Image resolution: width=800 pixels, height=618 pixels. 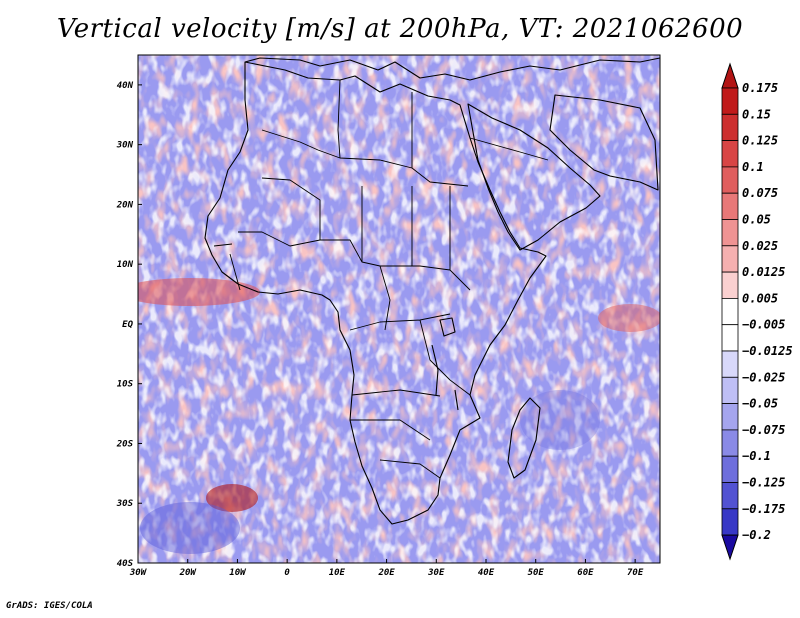 What do you see at coordinates (629, 318) in the screenshot?
I see `updraft-region-indian-ocean` at bounding box center [629, 318].